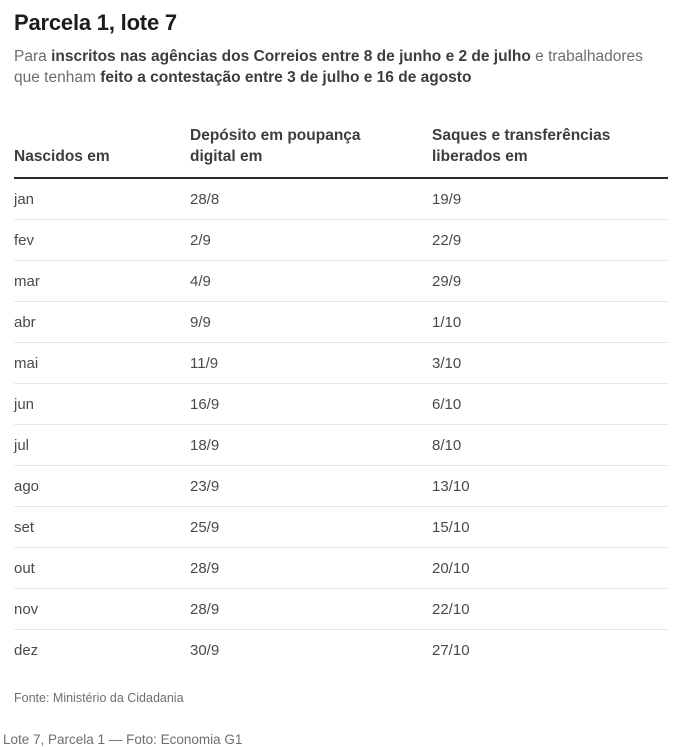 The image size is (680, 747). I want to click on cell-release-date: 22/9, so click(550, 240).